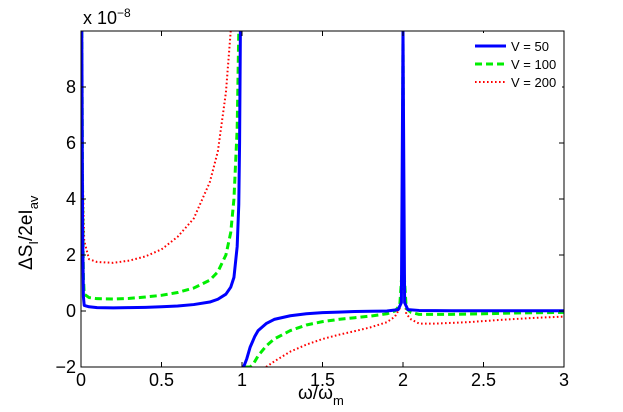  Describe the element at coordinates (530, 46) in the screenshot. I see `legend-label-0: V = 50` at that location.